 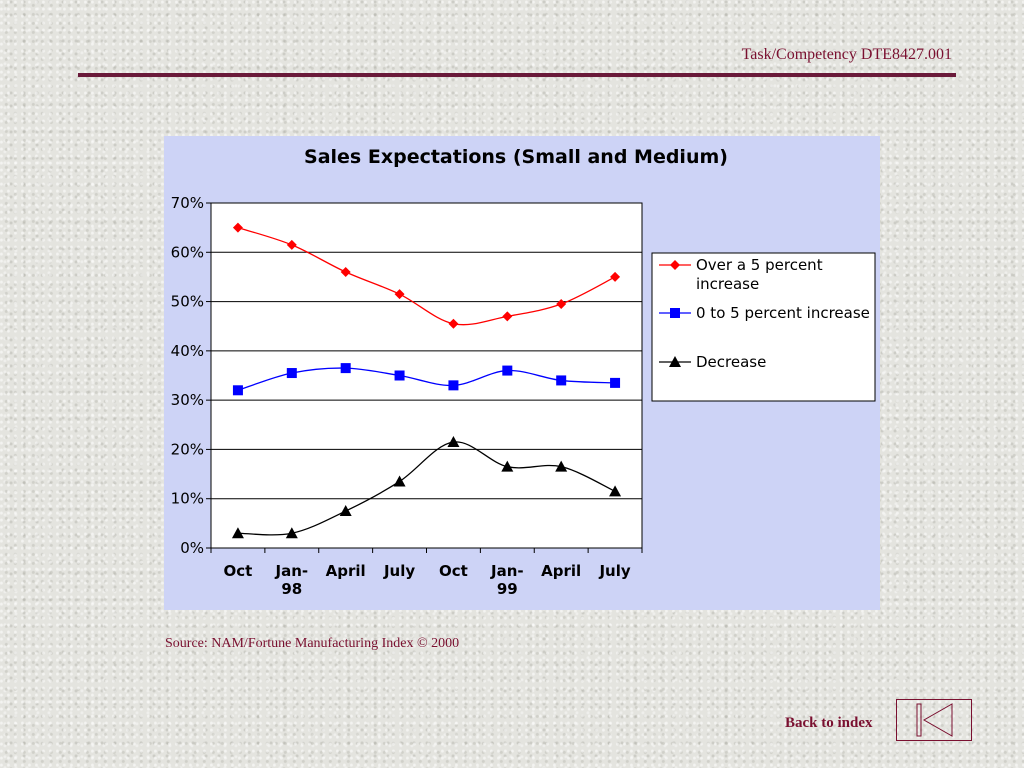 What do you see at coordinates (507, 589) in the screenshot?
I see `x-tick-label-line: 99` at bounding box center [507, 589].